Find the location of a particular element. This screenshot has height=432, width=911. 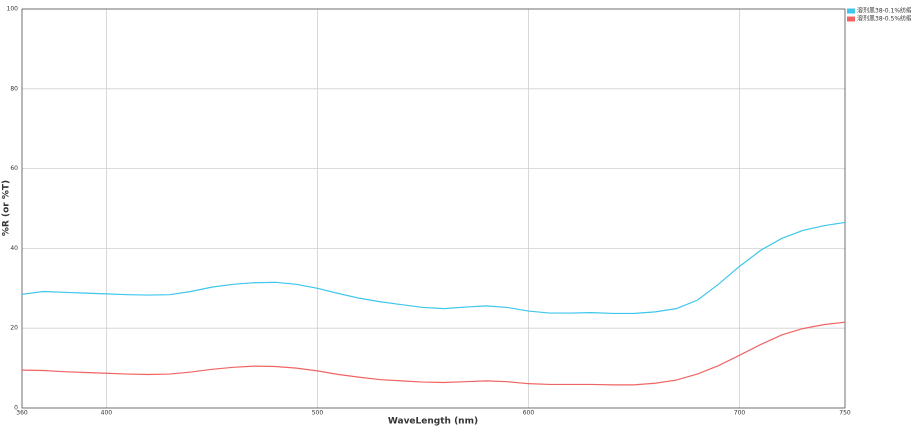

x-axis-title: WaveLength (nm) is located at coordinates (433, 422).